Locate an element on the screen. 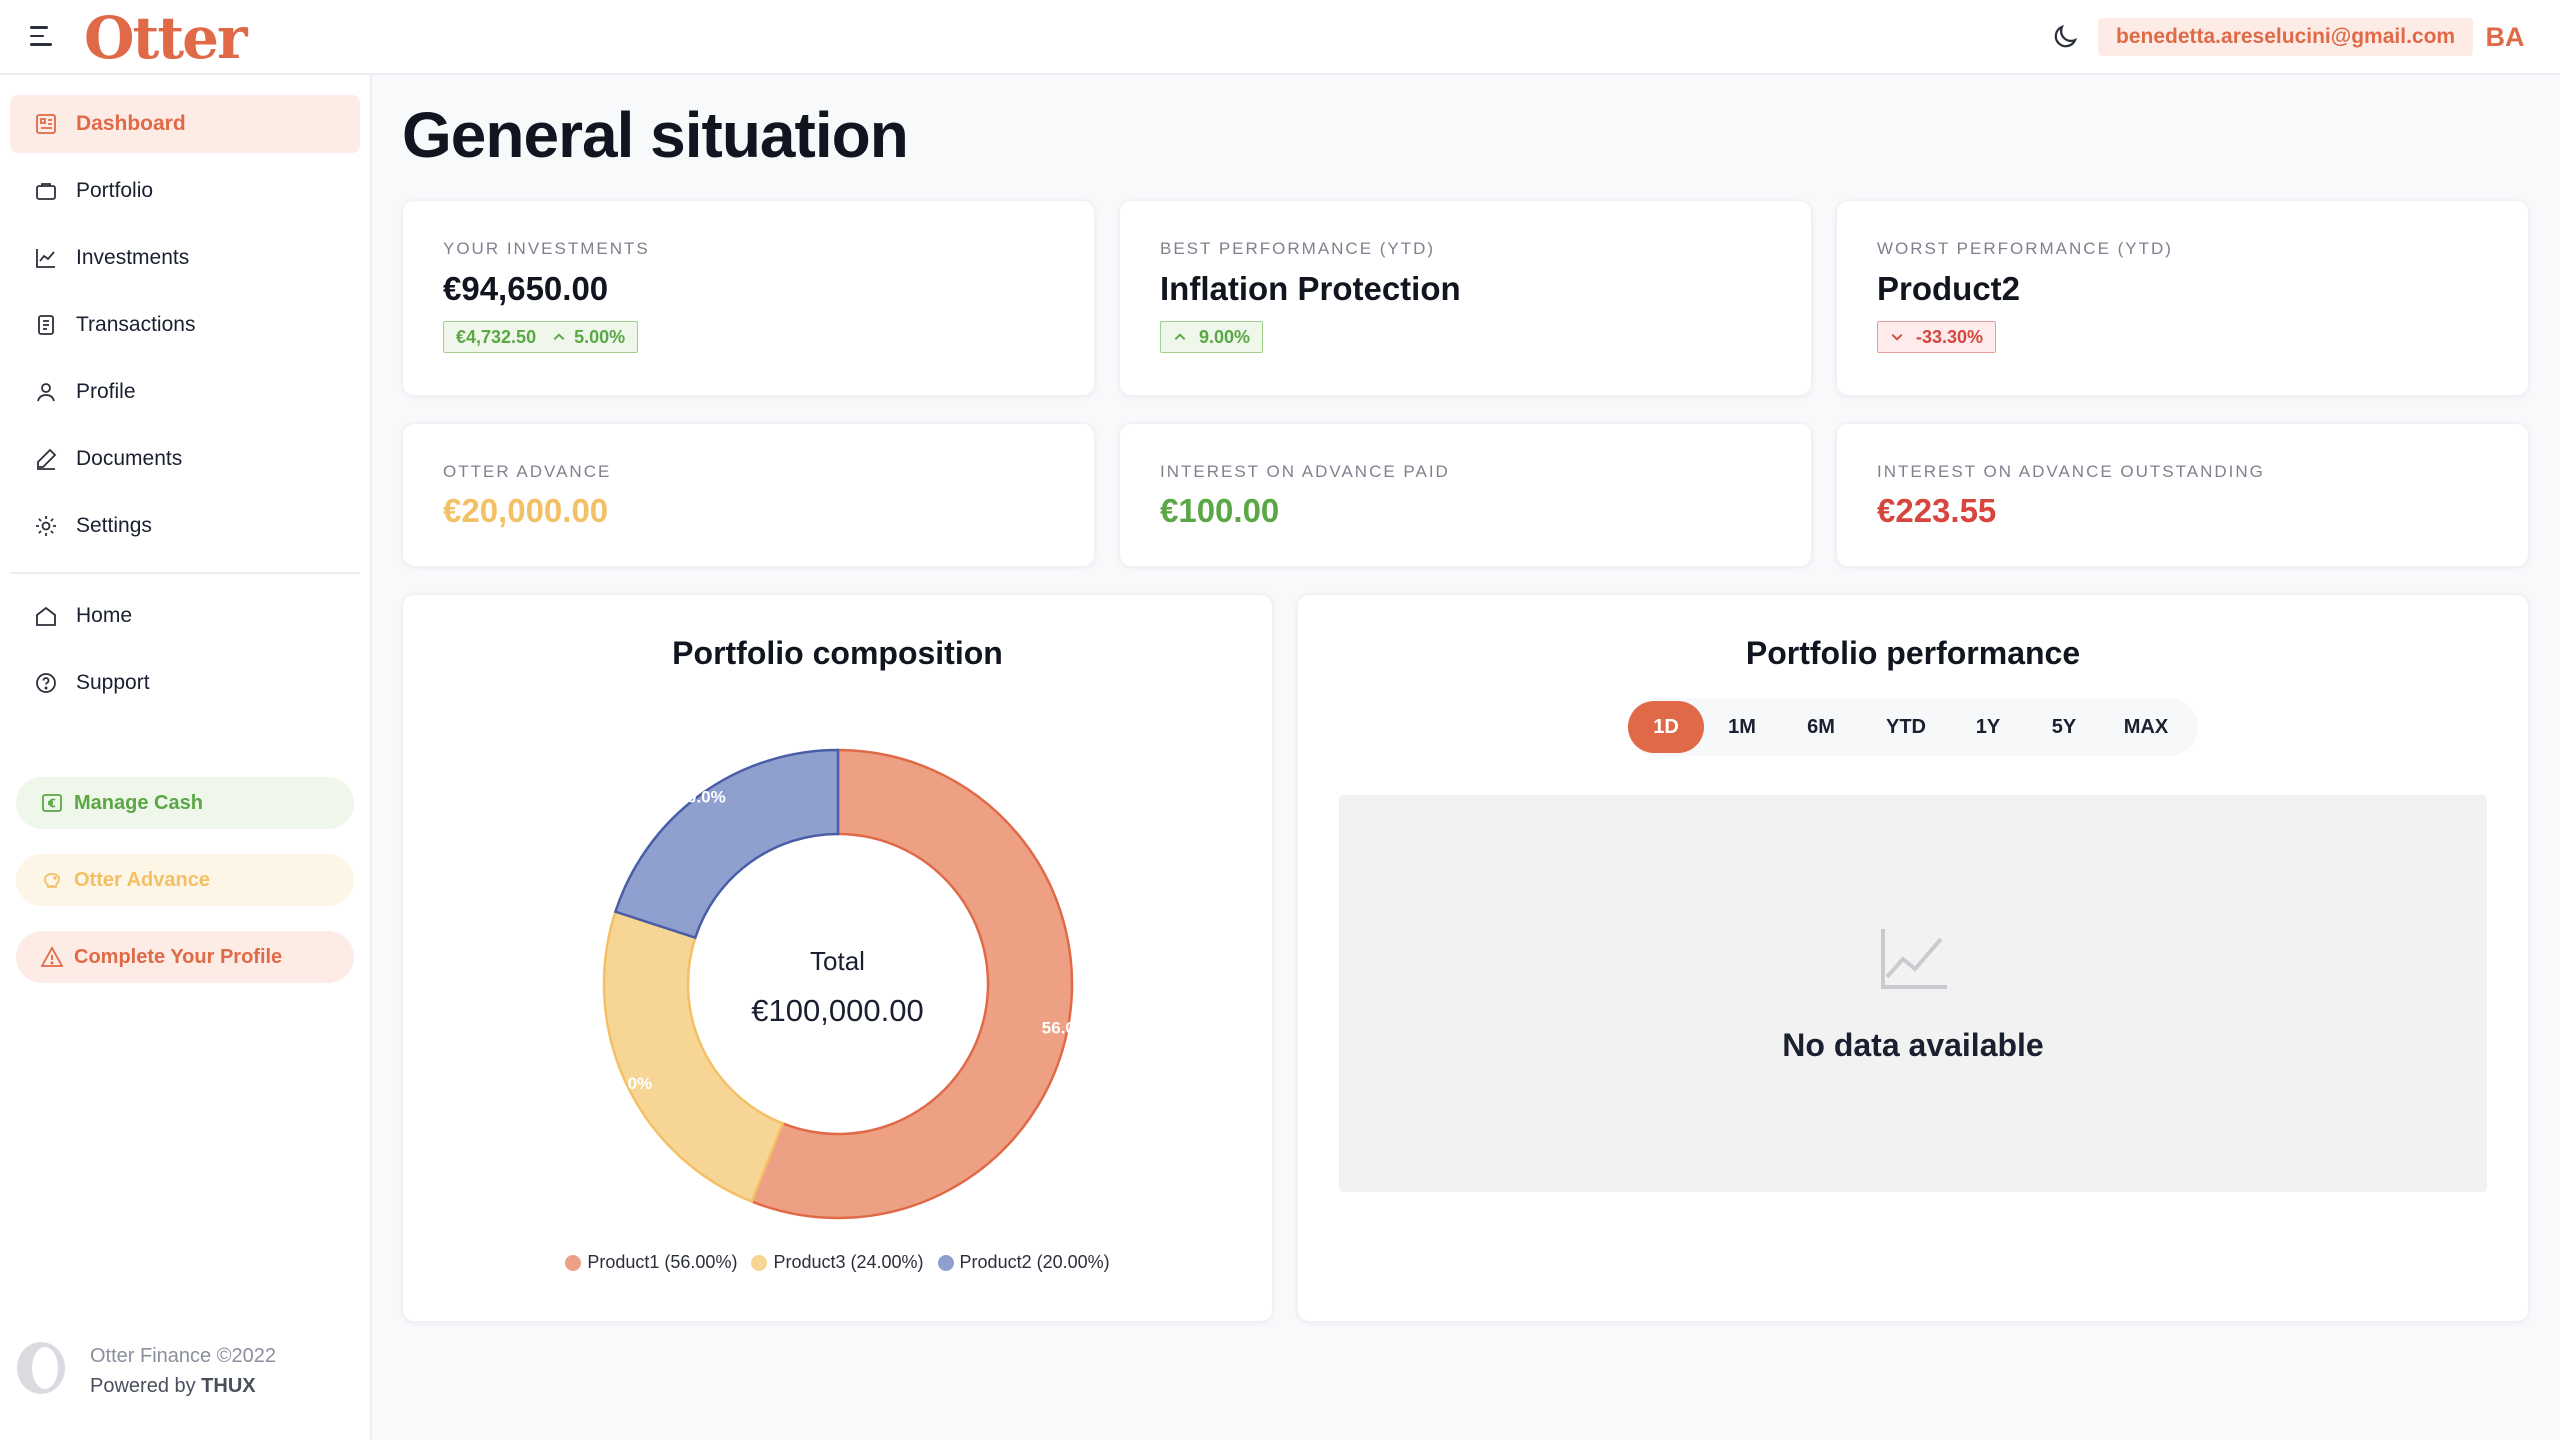  kpi-value: Product2 is located at coordinates (1949, 288).